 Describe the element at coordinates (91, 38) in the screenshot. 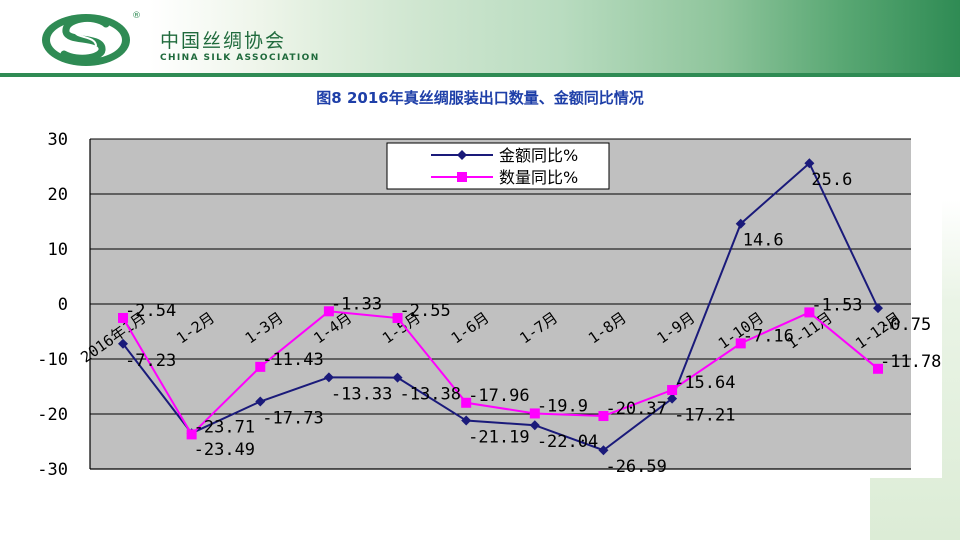

I see `silk-s-logo-icon: ®` at that location.